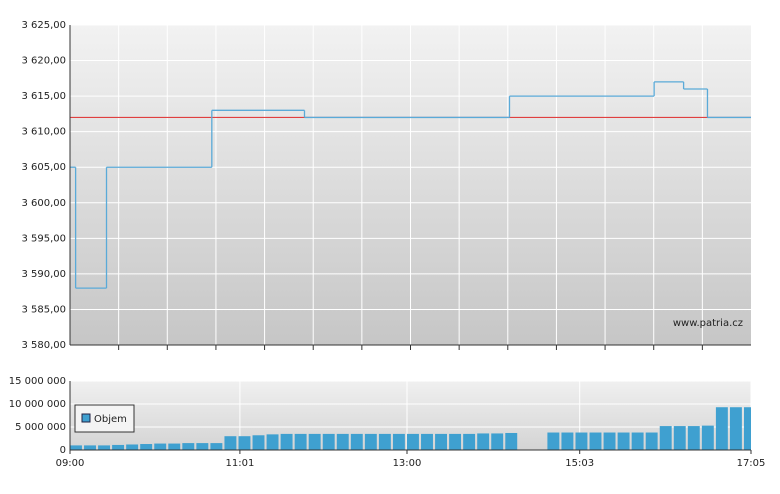  I want to click on x-tick-label: 09:00, so click(70, 463).